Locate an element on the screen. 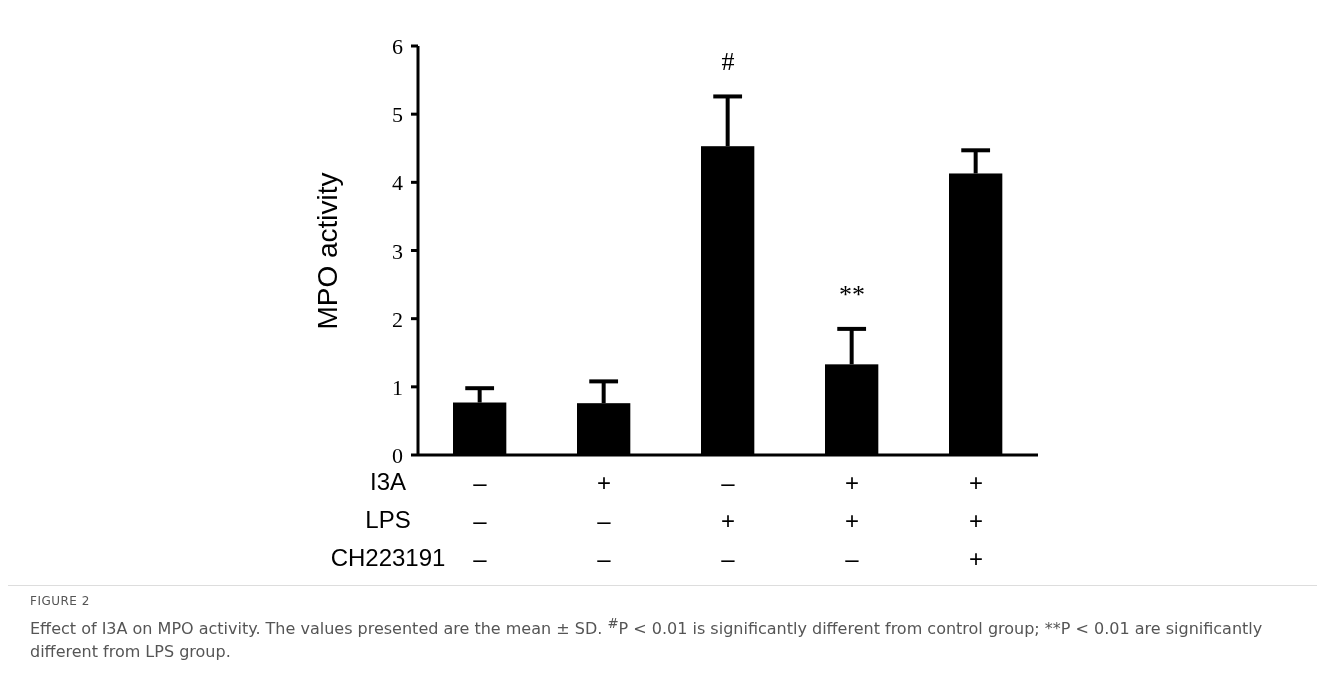 This screenshot has width=1325, height=693. x-tick-label: – – – is located at coordinates (480, 520).